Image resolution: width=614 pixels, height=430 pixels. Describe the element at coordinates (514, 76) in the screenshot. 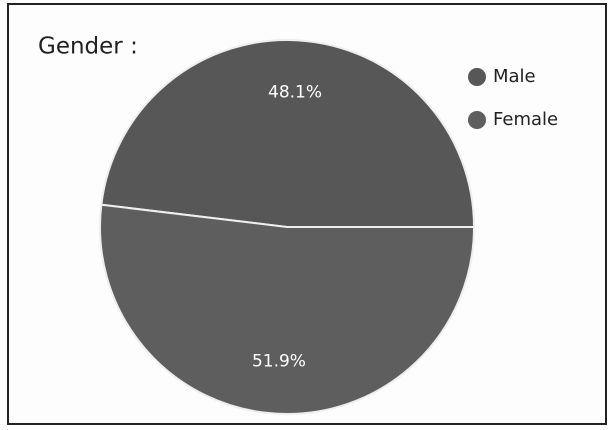

I see `legend-label: Male` at that location.